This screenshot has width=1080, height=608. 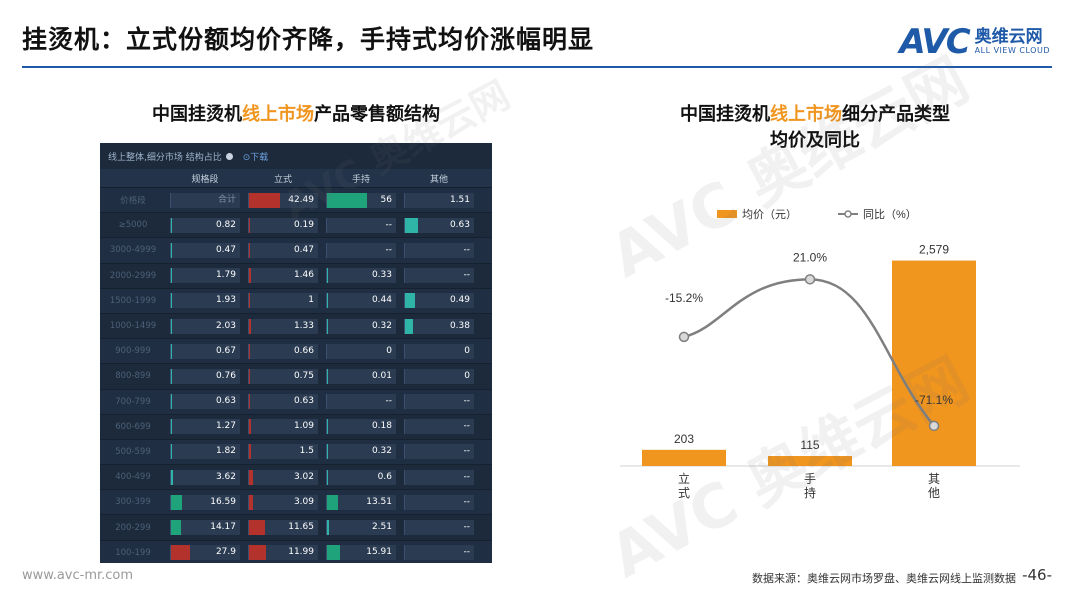 I want to click on table-cell: 15.91, so click(x=361, y=552).